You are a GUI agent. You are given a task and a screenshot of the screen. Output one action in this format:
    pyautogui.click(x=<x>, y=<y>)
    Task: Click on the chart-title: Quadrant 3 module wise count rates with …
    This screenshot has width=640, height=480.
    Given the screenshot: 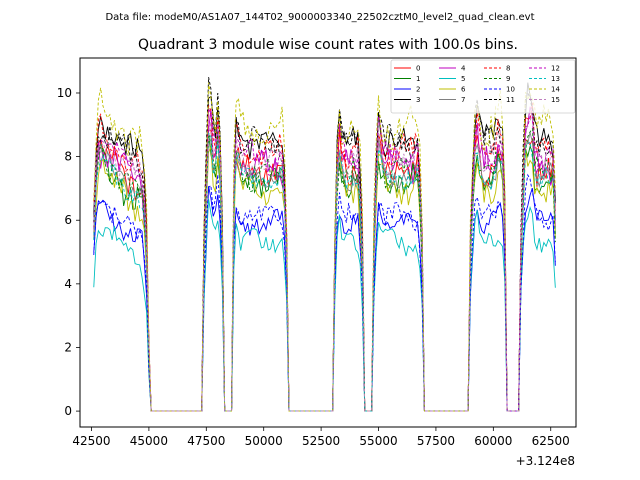 What is the action you would take?
    pyautogui.click(x=328, y=45)
    